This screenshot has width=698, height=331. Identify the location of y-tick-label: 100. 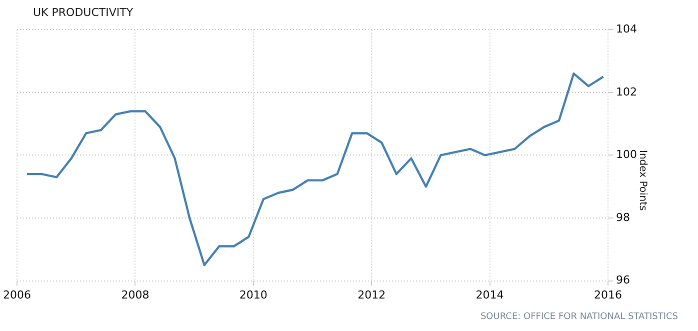
(627, 155).